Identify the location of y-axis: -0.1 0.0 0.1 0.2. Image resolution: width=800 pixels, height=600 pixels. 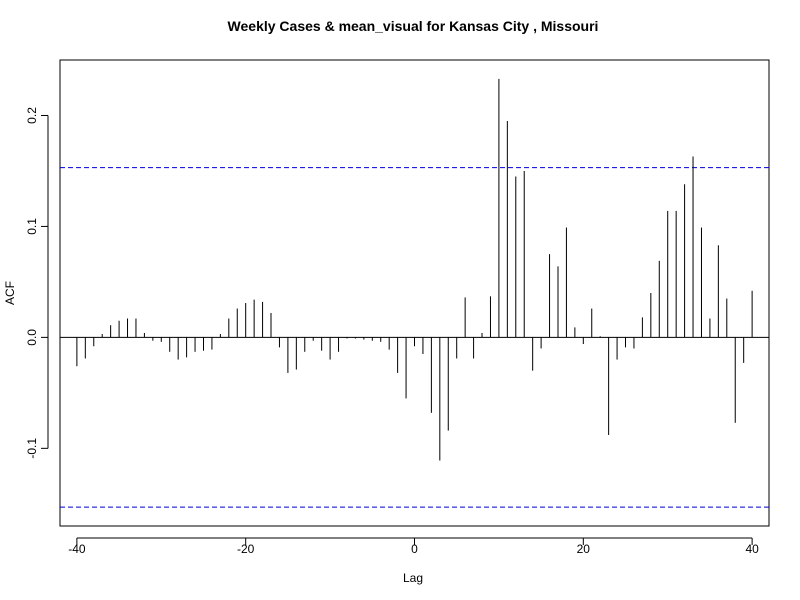
(37, 283).